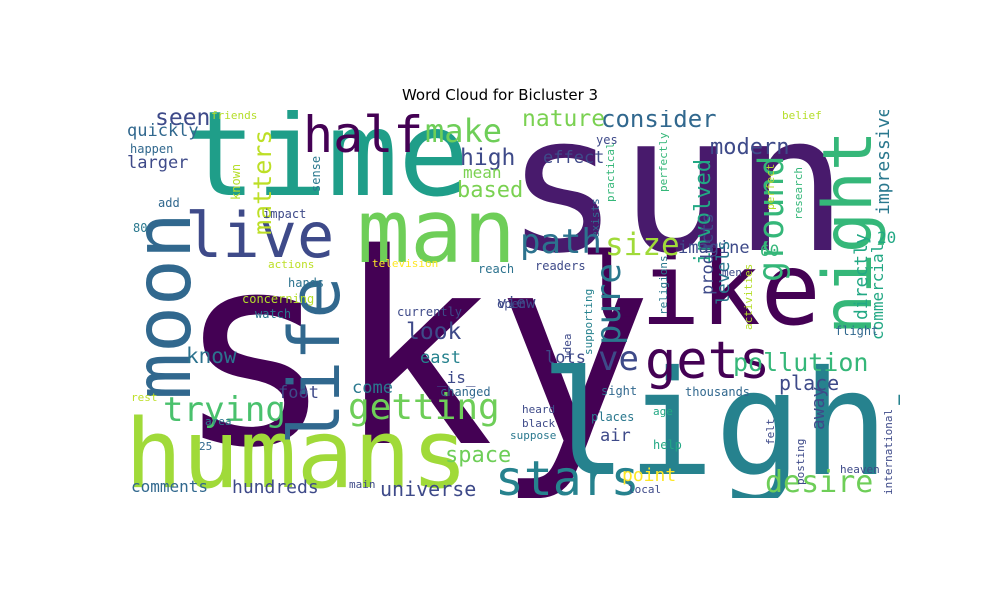 This screenshot has width=1000, height=600. What do you see at coordinates (539, 409) in the screenshot?
I see `word: heard` at bounding box center [539, 409].